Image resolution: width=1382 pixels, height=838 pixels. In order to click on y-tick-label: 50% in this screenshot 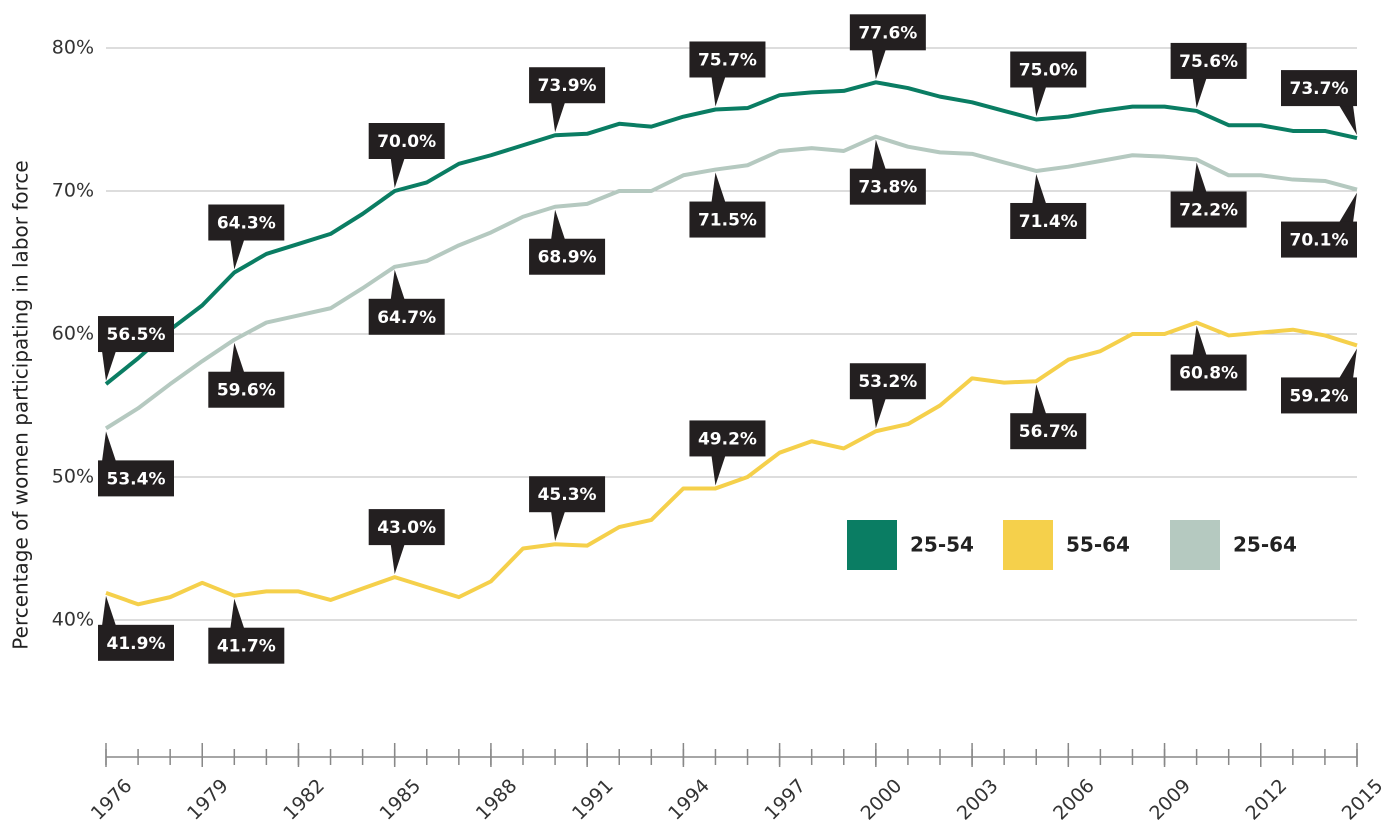, I will do `click(73, 477)`.